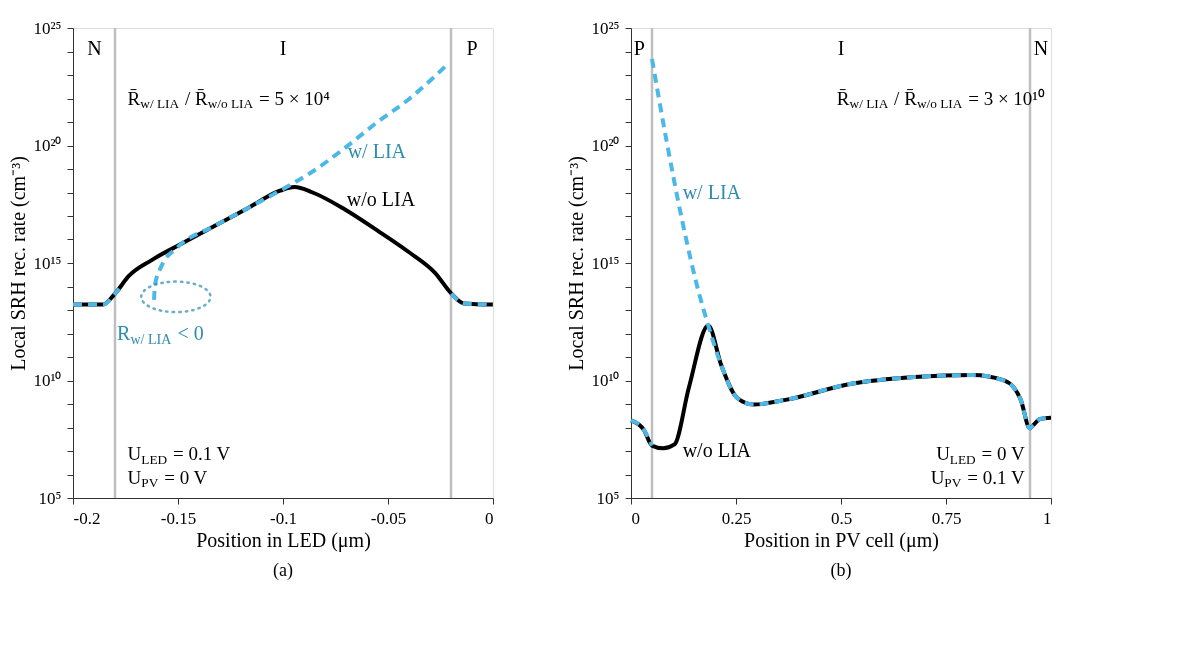 This screenshot has width=1180, height=650. Describe the element at coordinates (841, 518) in the screenshot. I see `x-tick-label: 0.5` at that location.